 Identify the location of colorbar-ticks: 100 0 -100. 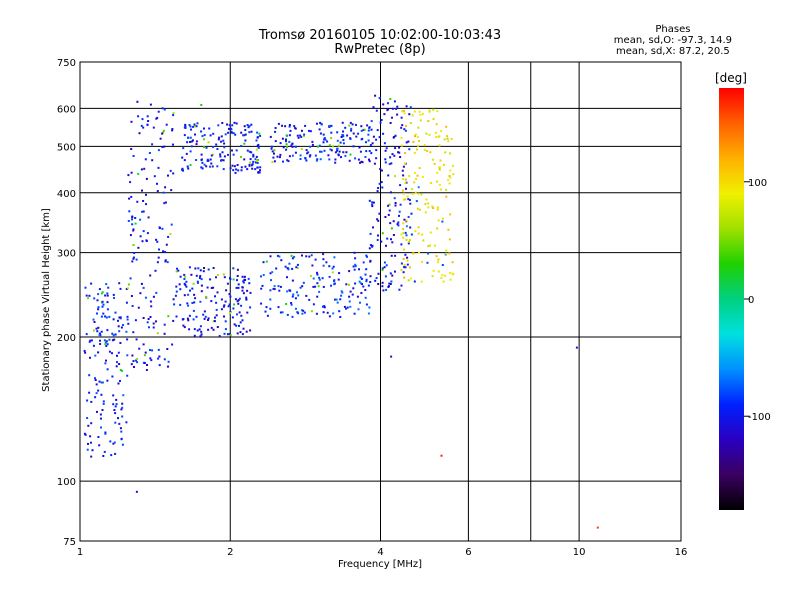
(757, 300).